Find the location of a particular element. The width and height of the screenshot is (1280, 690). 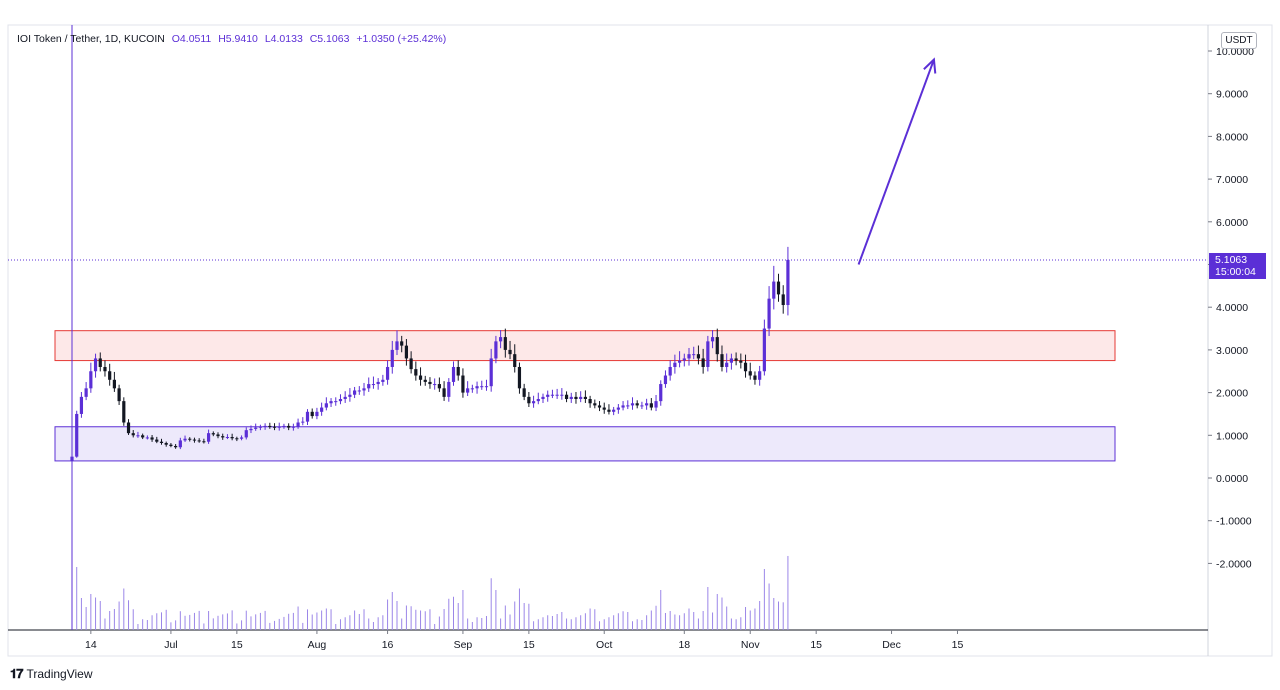

tradingview-brand: 𝟏𝟕 TradingView is located at coordinates (51, 674).